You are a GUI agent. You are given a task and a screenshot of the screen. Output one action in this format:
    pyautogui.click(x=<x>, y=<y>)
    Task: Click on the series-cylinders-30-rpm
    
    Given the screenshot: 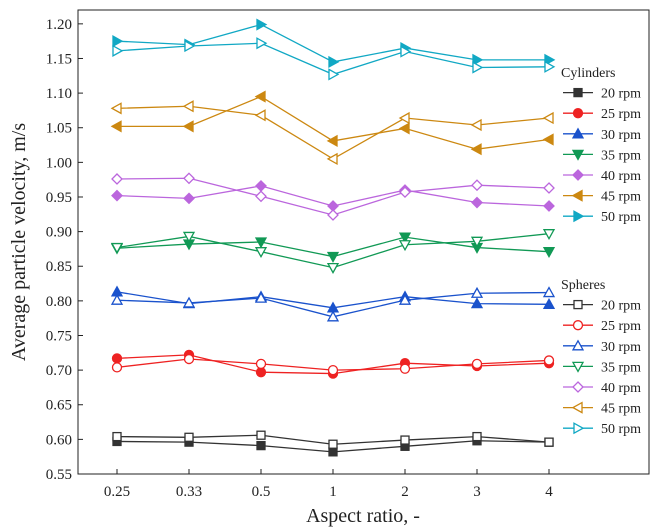 What is the action you would take?
    pyautogui.click(x=333, y=299)
    